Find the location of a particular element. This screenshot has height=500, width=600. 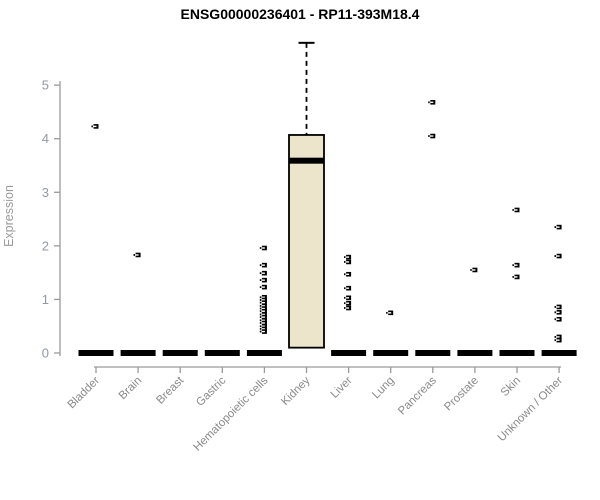

y-tick-label: 1 is located at coordinates (45, 299).